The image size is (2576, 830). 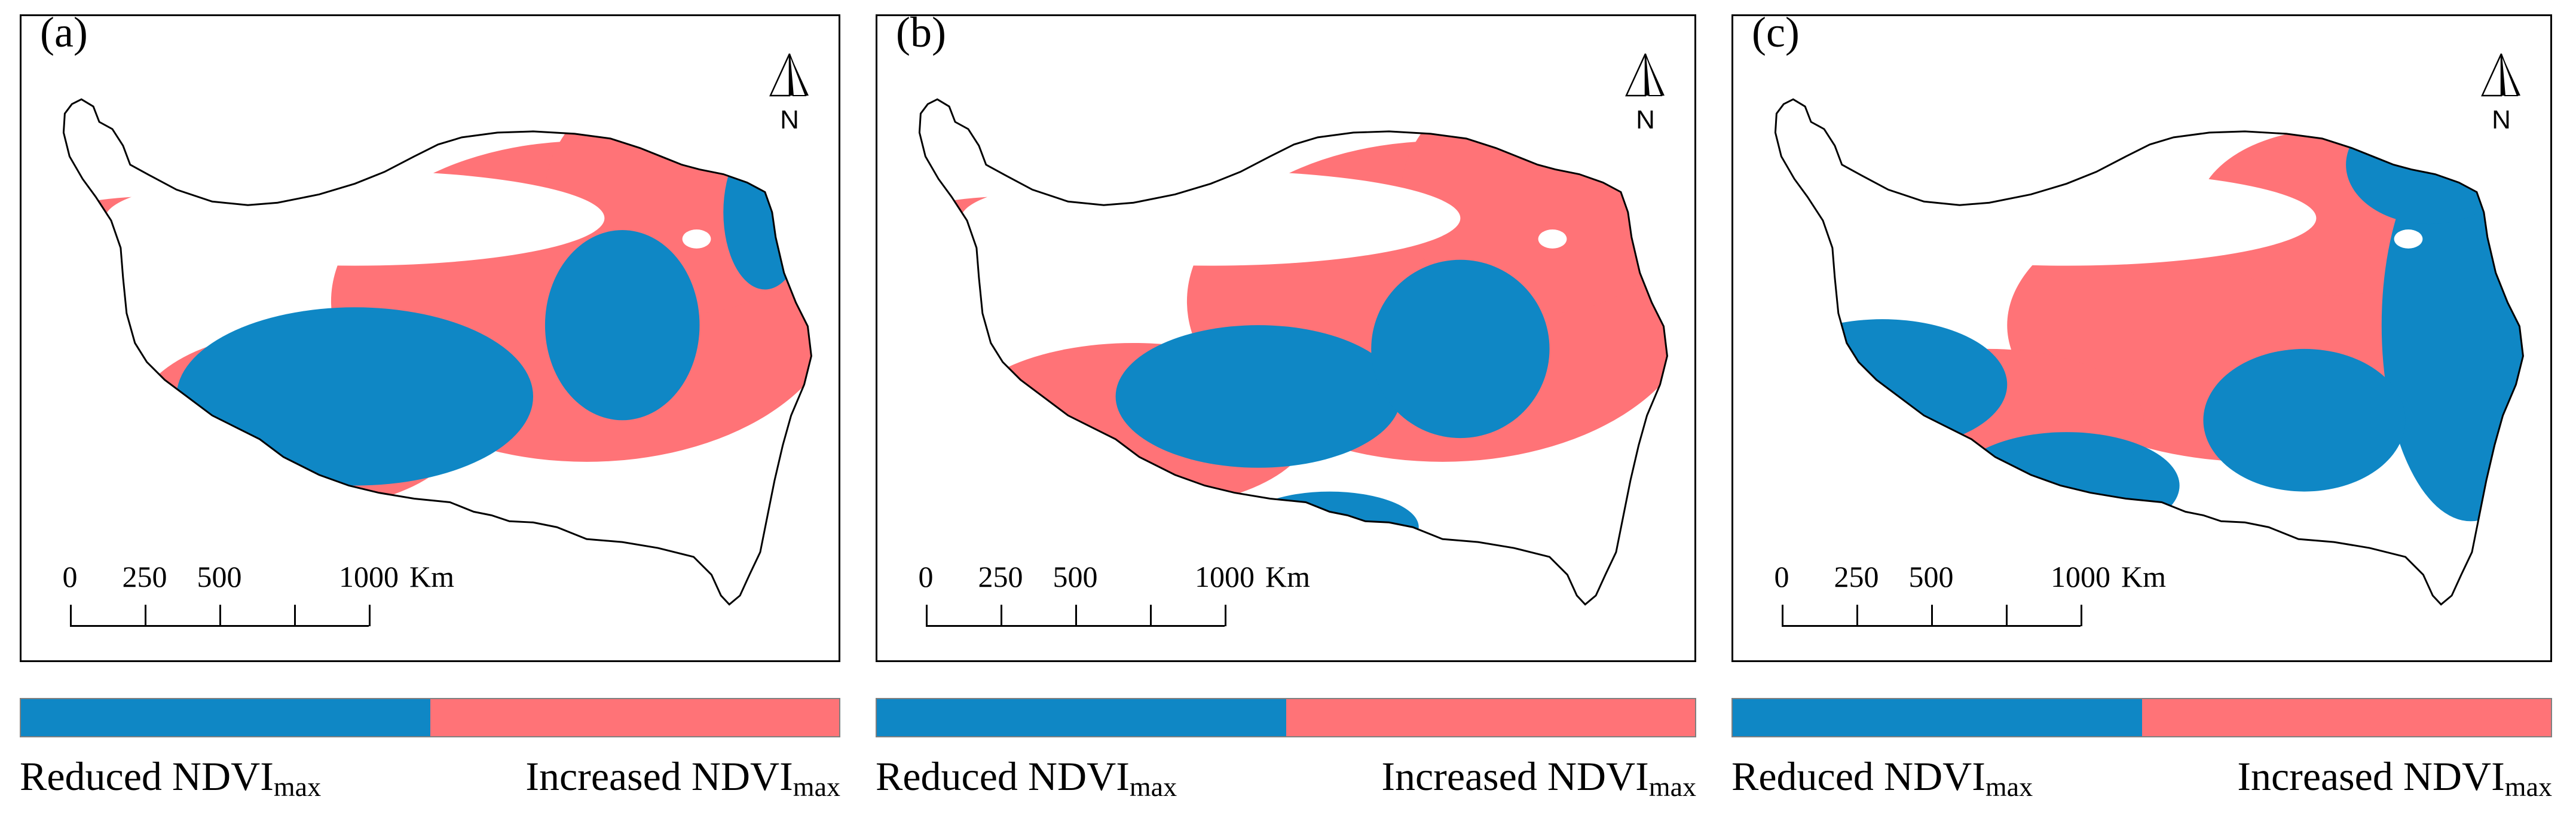 I want to click on panel-label: (a), so click(x=64, y=32).